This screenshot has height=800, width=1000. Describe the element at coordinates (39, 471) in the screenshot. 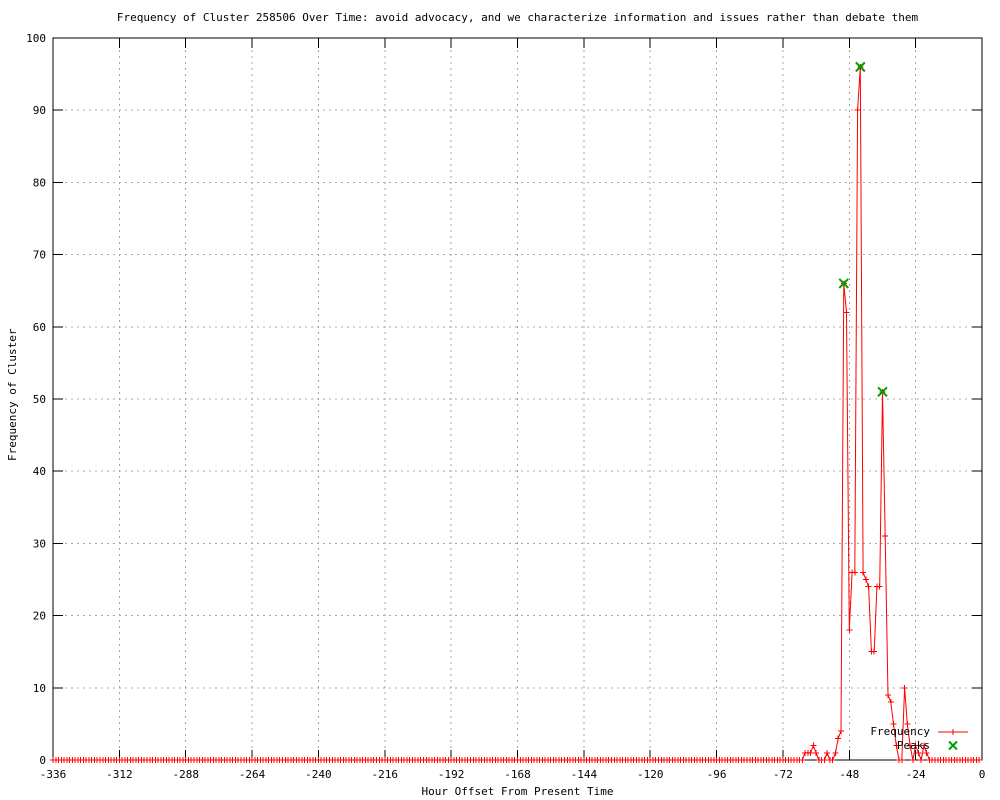

I see `y-tick-label: 40` at that location.